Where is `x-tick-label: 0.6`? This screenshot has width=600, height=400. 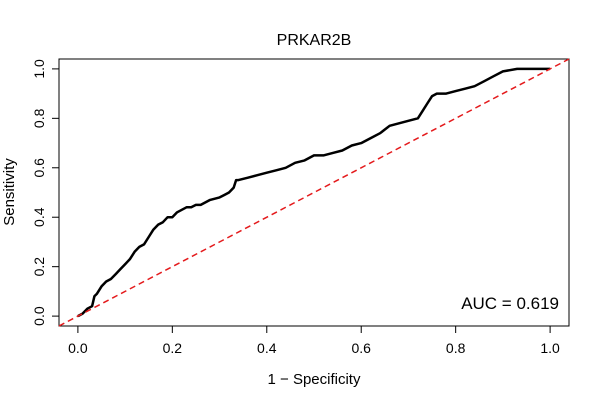 x-tick-label: 0.6 is located at coordinates (361, 348).